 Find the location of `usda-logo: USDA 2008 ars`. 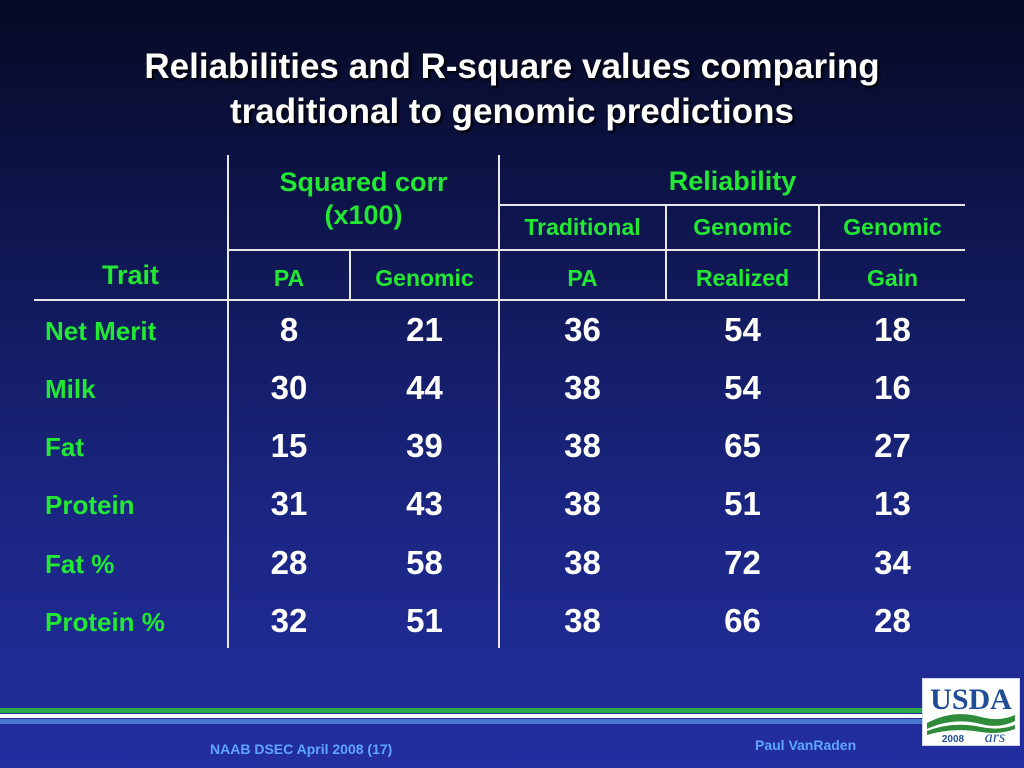

usda-logo: USDA 2008 ars is located at coordinates (971, 712).